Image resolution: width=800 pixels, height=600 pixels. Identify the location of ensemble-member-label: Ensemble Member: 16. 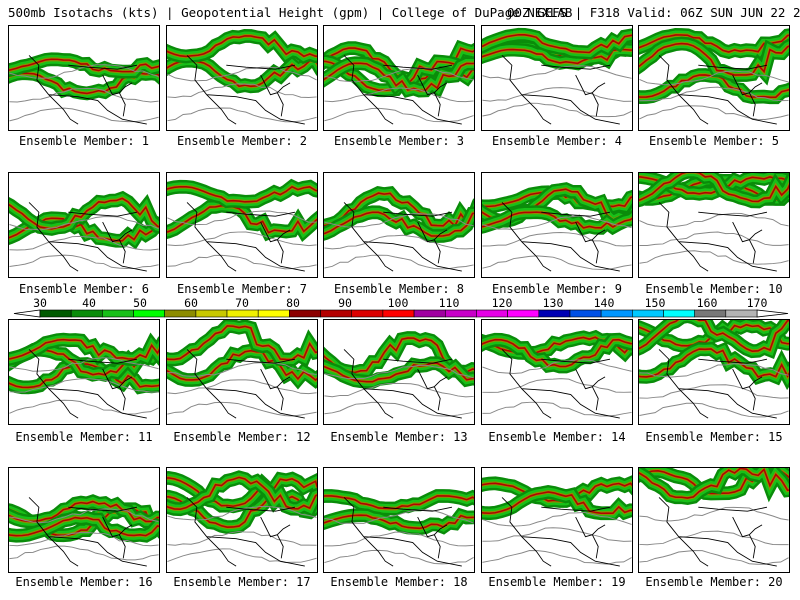
(84, 582).